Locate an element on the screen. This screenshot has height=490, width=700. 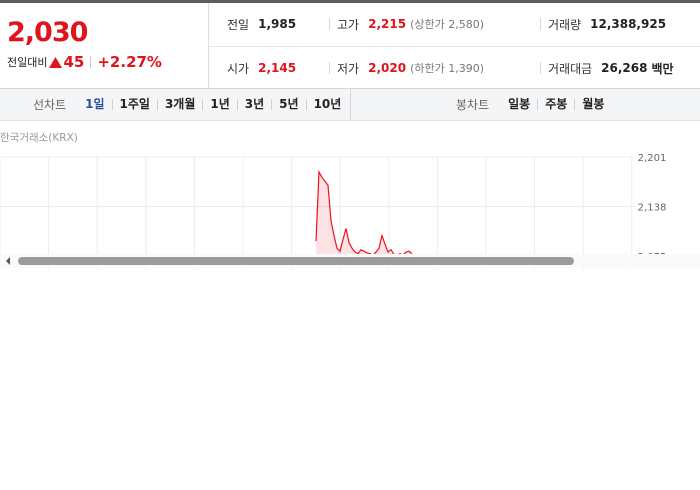
stat-cell: 시가 2,145 is located at coordinates (261, 68).